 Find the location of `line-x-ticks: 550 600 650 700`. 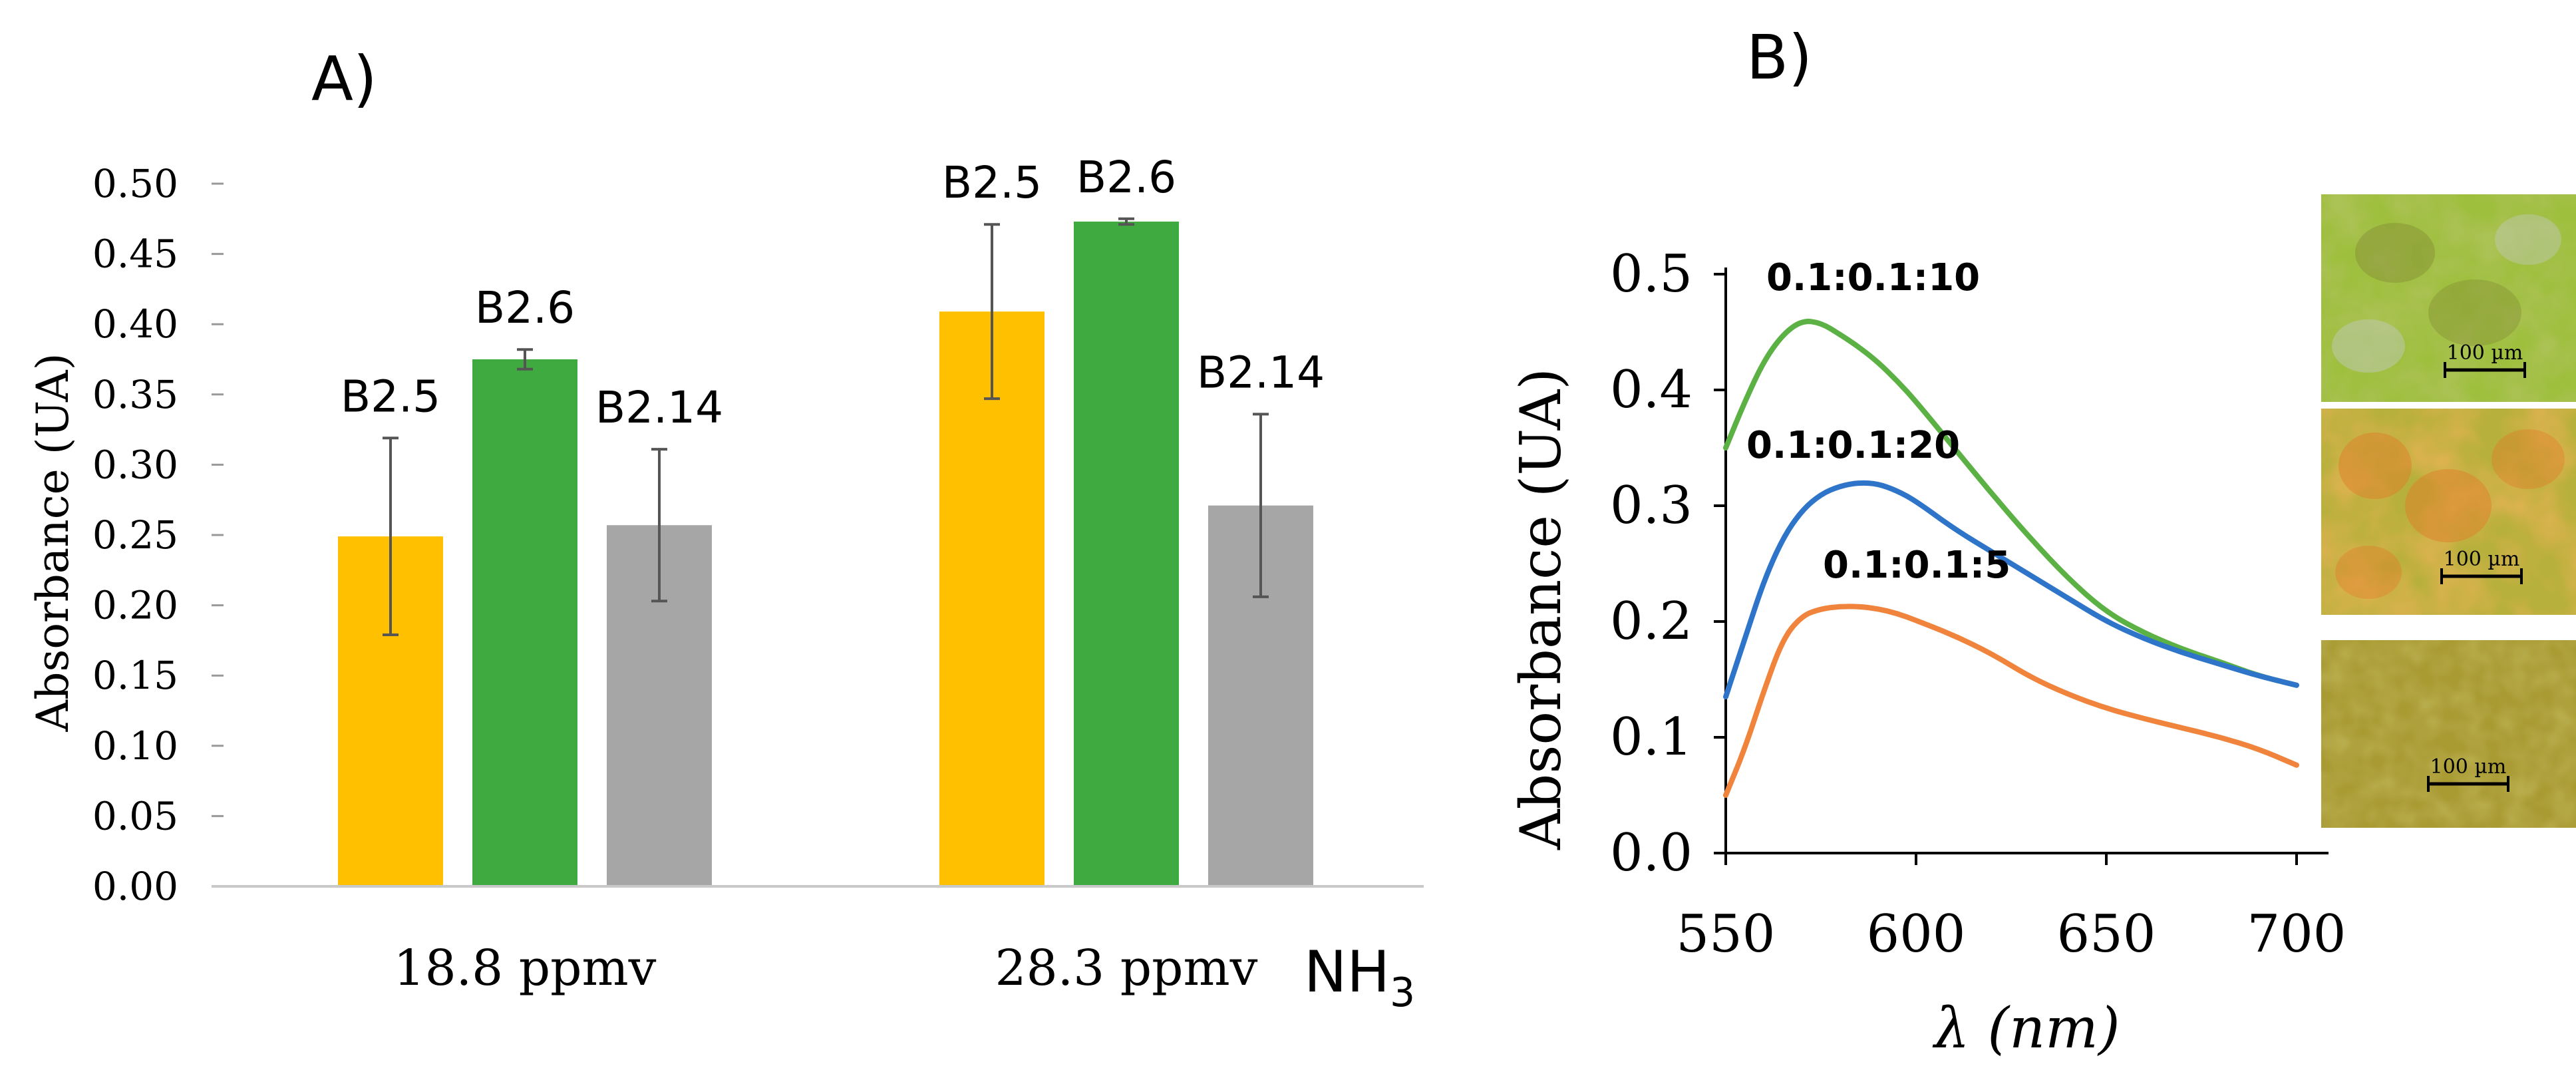

line-x-ticks: 550 600 650 700 is located at coordinates (2011, 909).